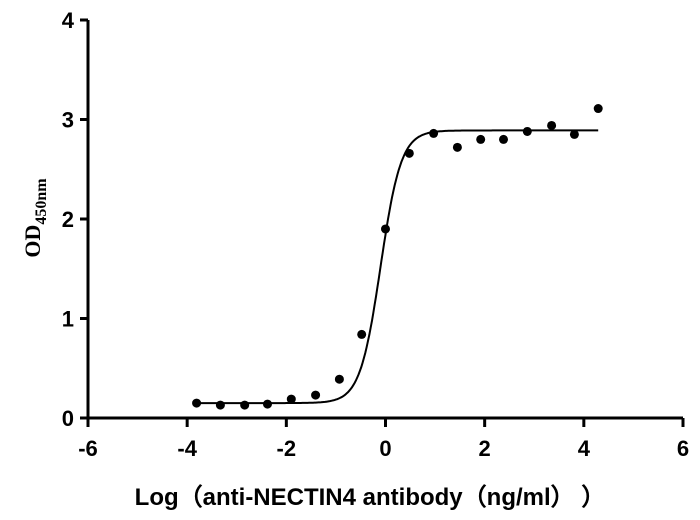 This screenshot has width=700, height=520. What do you see at coordinates (35, 218) in the screenshot?
I see `y-axis-title: OD450nm` at bounding box center [35, 218].